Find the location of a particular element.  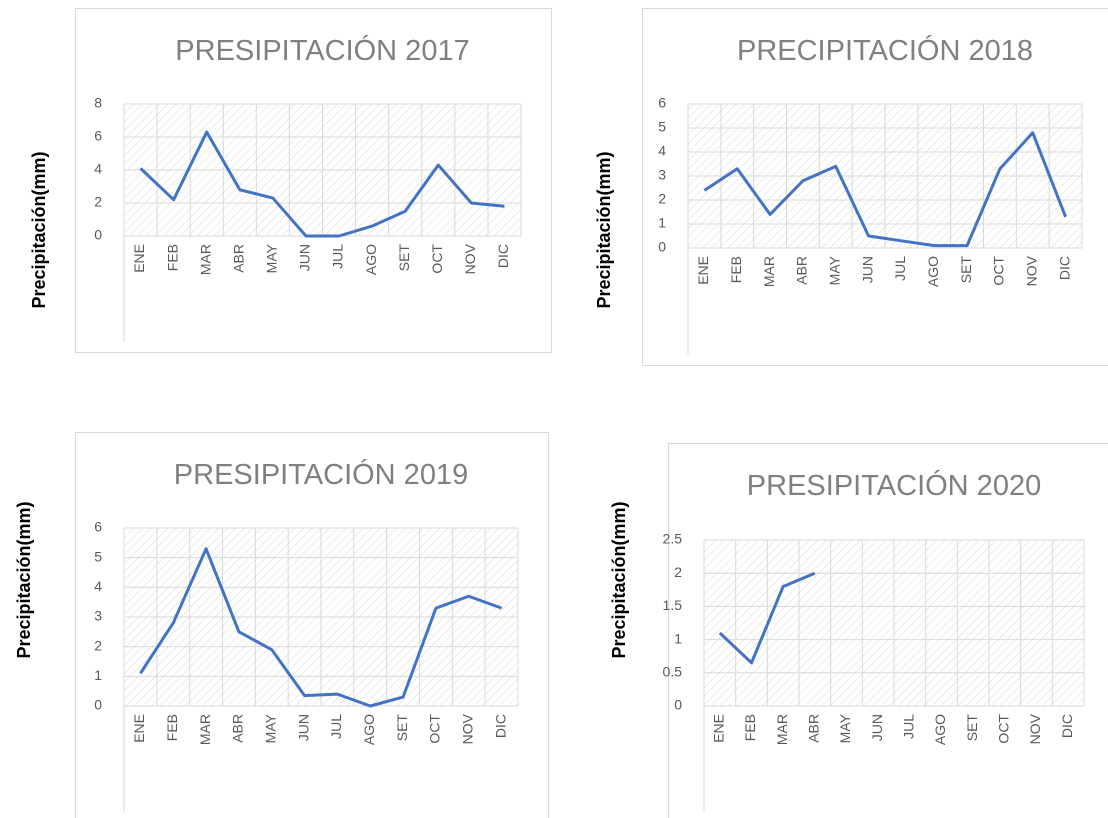

y-tick-label: 2.5 is located at coordinates (673, 539).